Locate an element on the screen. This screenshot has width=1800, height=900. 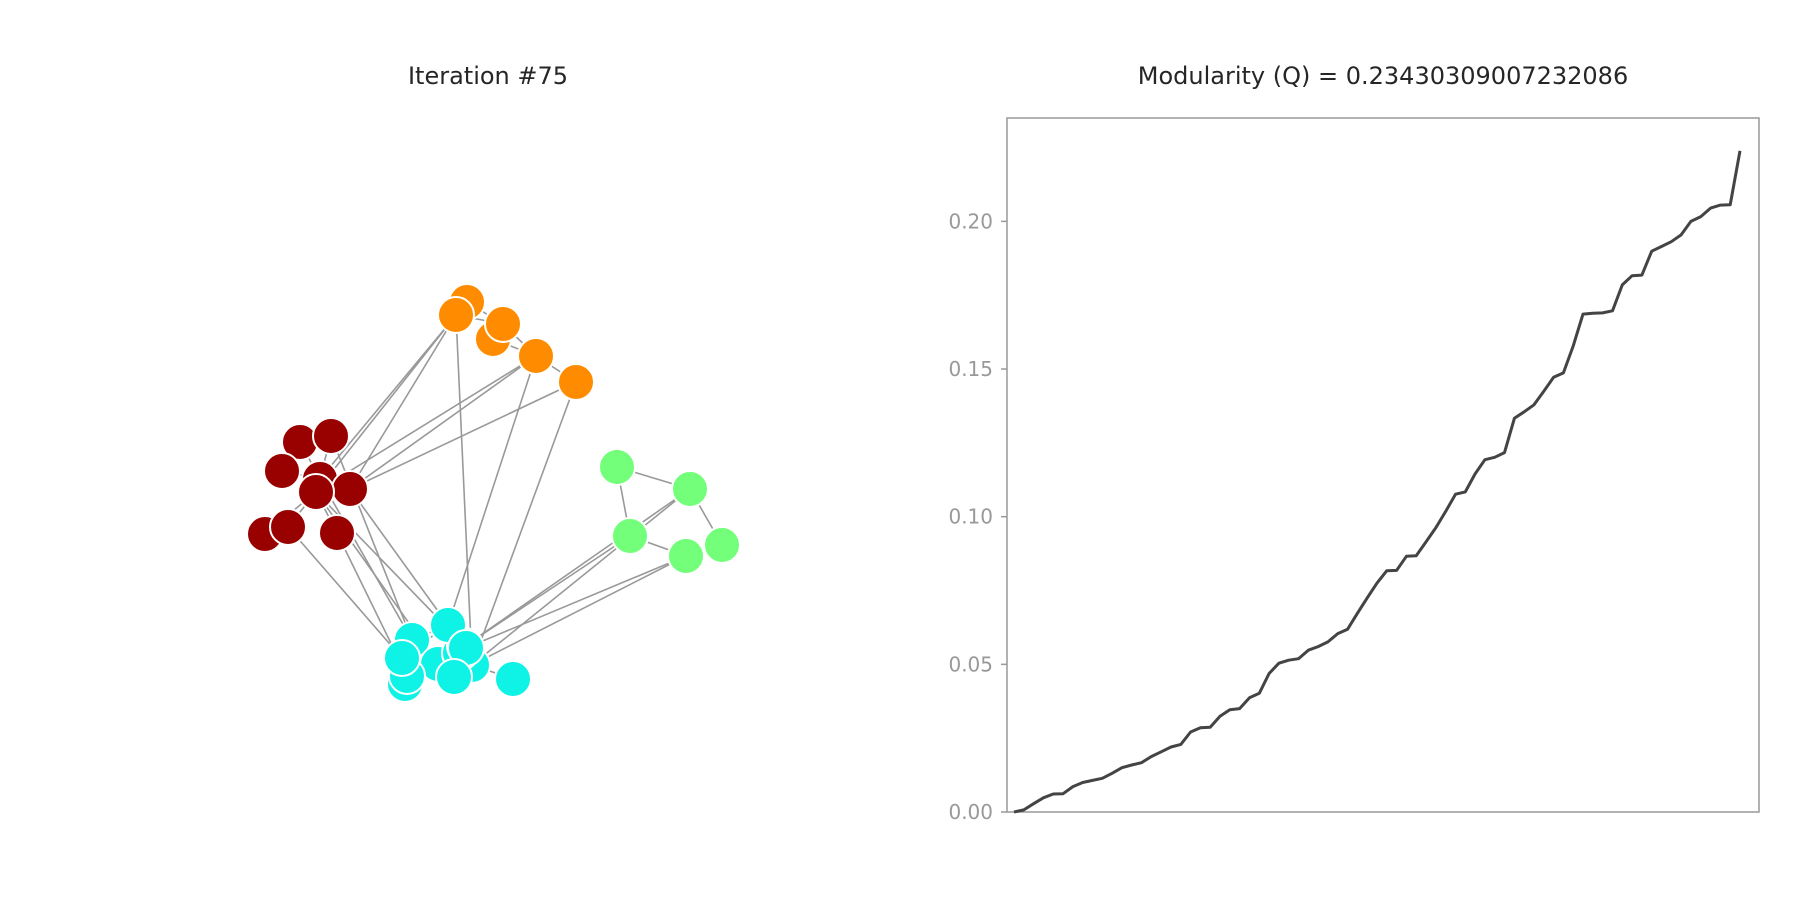
graph-nodes is located at coordinates (493, 493).